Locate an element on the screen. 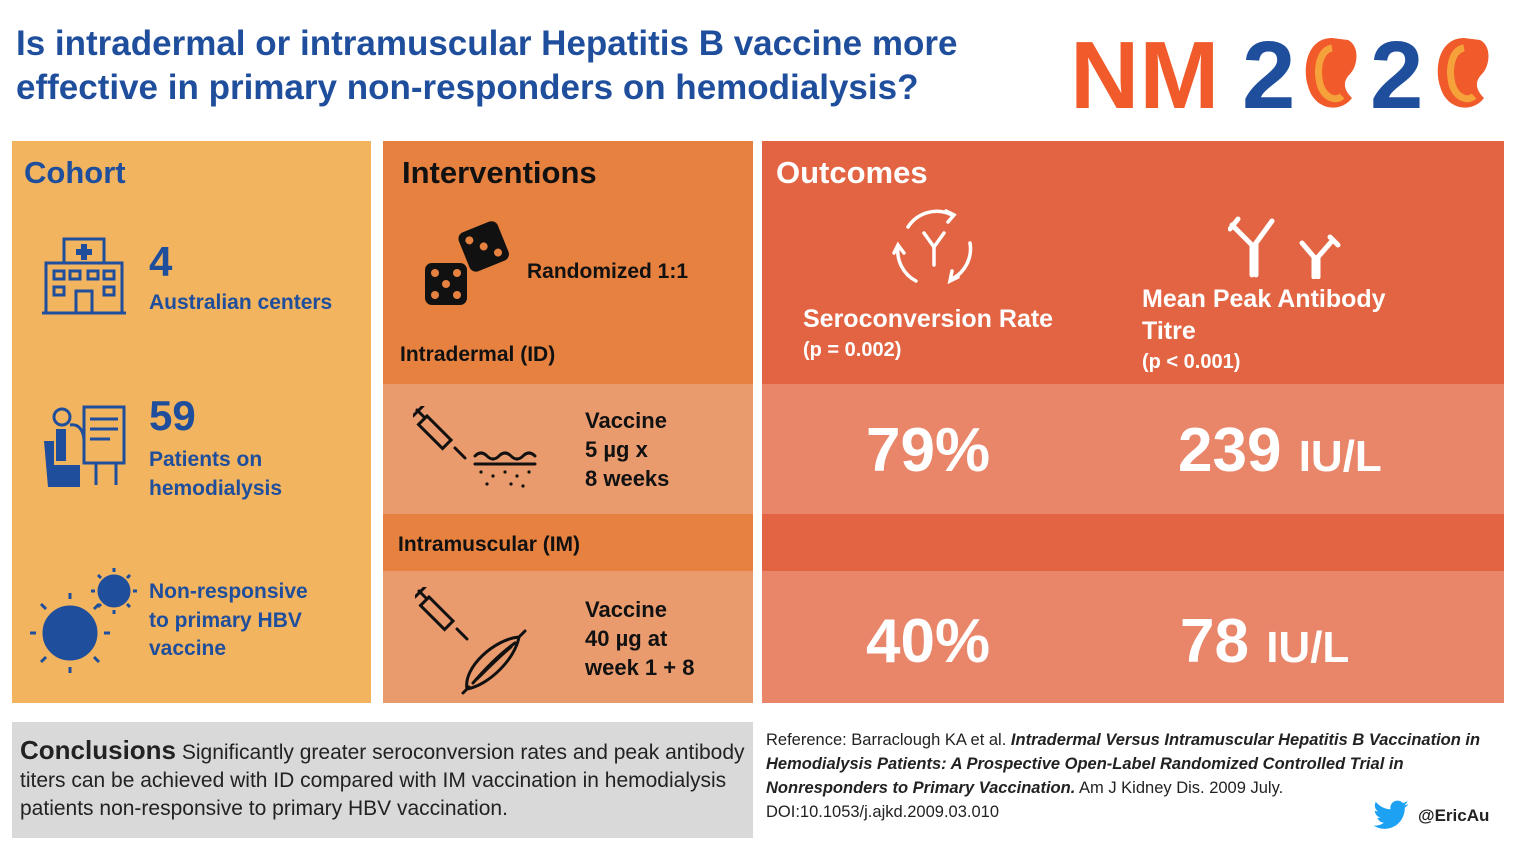 This screenshot has height=847, width=1519. im-outcome-row: 40% 78 IU/L is located at coordinates (1133, 637).